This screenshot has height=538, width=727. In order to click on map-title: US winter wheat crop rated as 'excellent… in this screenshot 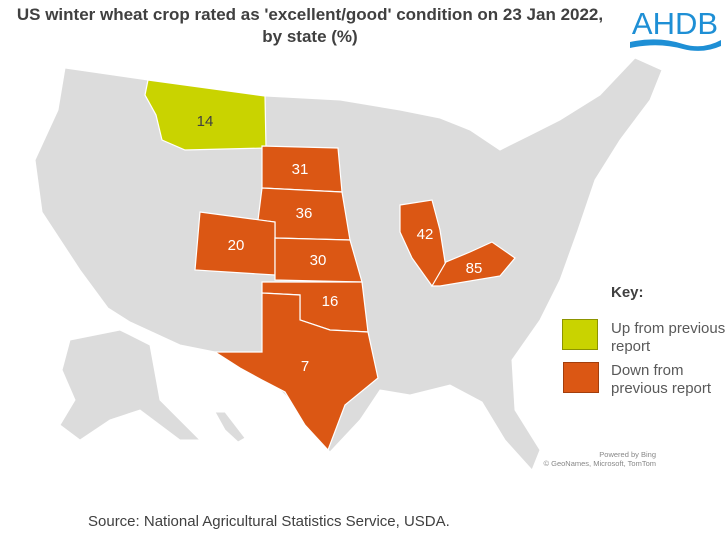, I will do `click(310, 25)`.